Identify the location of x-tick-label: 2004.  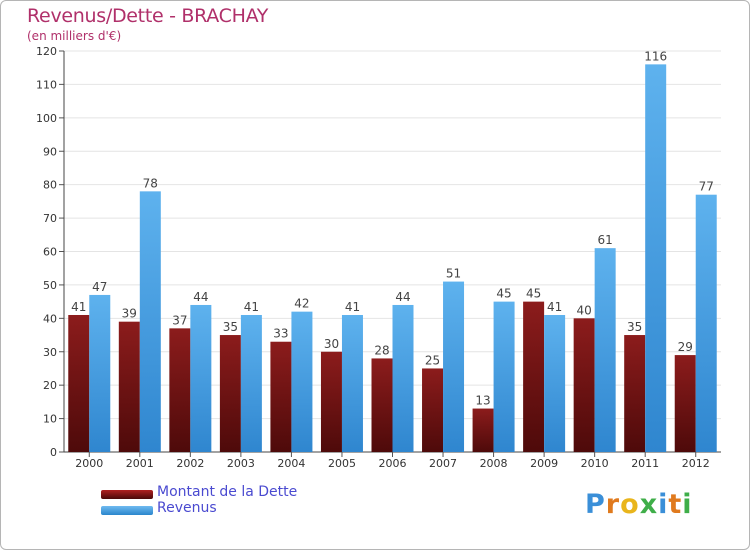
(291, 463).